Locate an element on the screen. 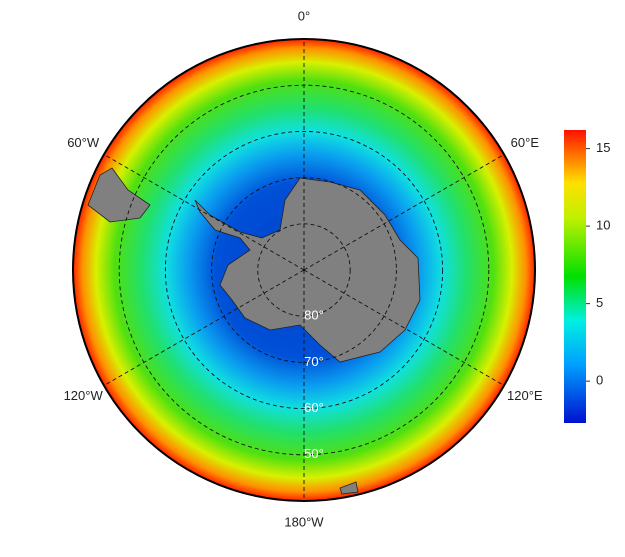 The width and height of the screenshot is (625, 557). colorbar-tick-label: 10 is located at coordinates (603, 225).